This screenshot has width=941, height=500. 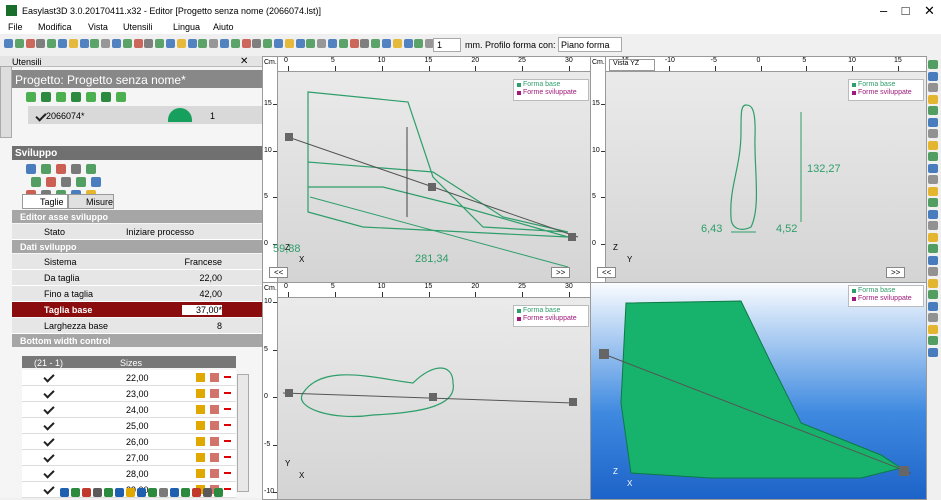 I want to click on menu-item: Aiuto, so click(x=223, y=27).